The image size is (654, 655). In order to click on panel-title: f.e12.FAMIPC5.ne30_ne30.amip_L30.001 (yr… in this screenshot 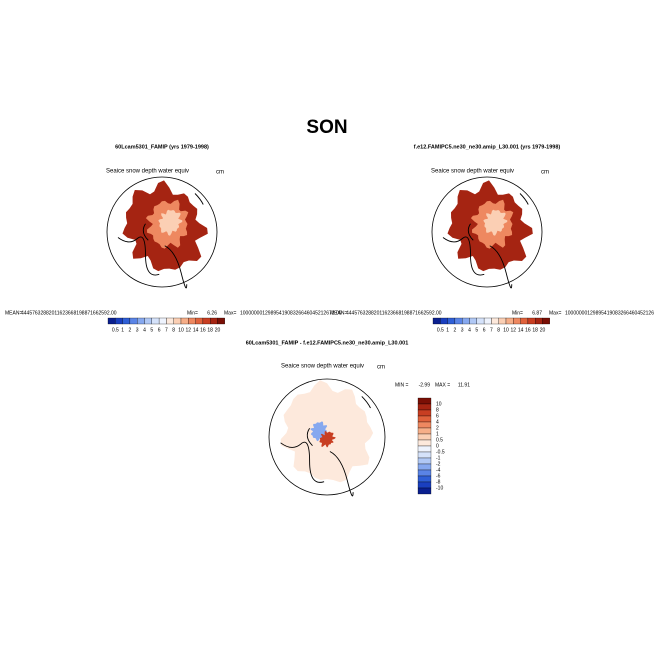, I will do `click(487, 147)`.